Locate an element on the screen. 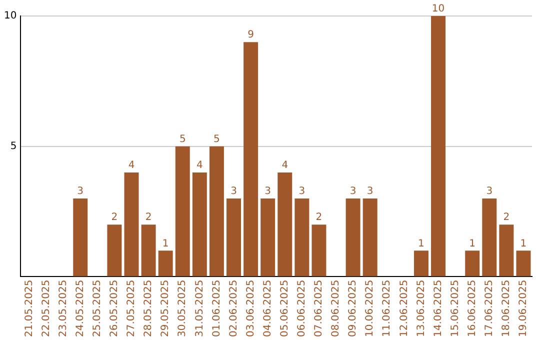 This screenshot has width=540, height=340. x-tick-label: 27.05.2025 is located at coordinates (132, 309).